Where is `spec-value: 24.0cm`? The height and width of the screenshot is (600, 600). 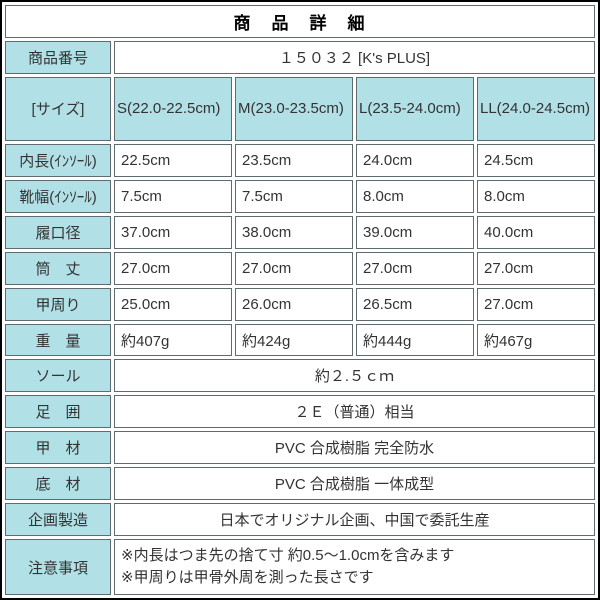 spec-value: 24.0cm is located at coordinates (415, 160).